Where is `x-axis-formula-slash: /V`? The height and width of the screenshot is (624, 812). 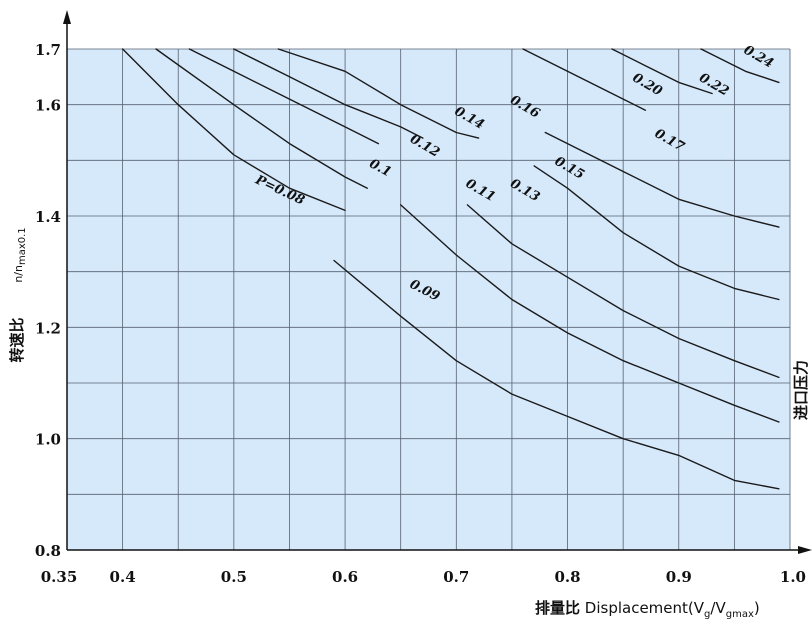 x-axis-formula-slash: /V is located at coordinates (718, 608).